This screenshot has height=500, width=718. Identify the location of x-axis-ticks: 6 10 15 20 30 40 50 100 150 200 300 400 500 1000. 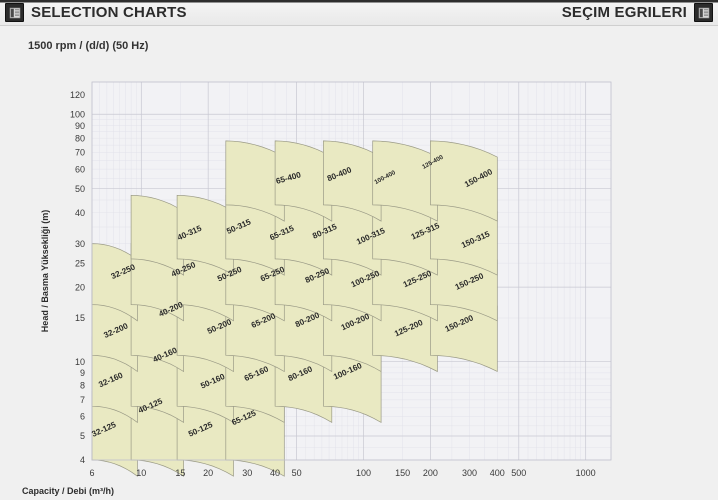
(342, 473).